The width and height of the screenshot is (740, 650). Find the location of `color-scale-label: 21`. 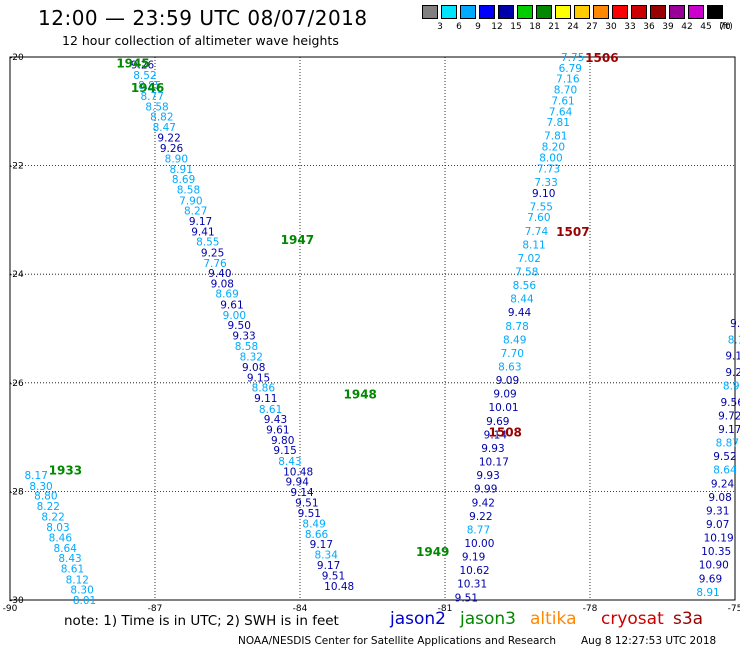

color-scale-label: 21 is located at coordinates (554, 27).